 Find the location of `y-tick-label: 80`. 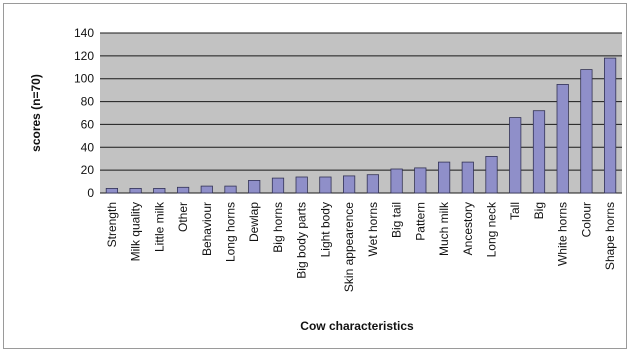

y-tick-label: 80 is located at coordinates (88, 102).